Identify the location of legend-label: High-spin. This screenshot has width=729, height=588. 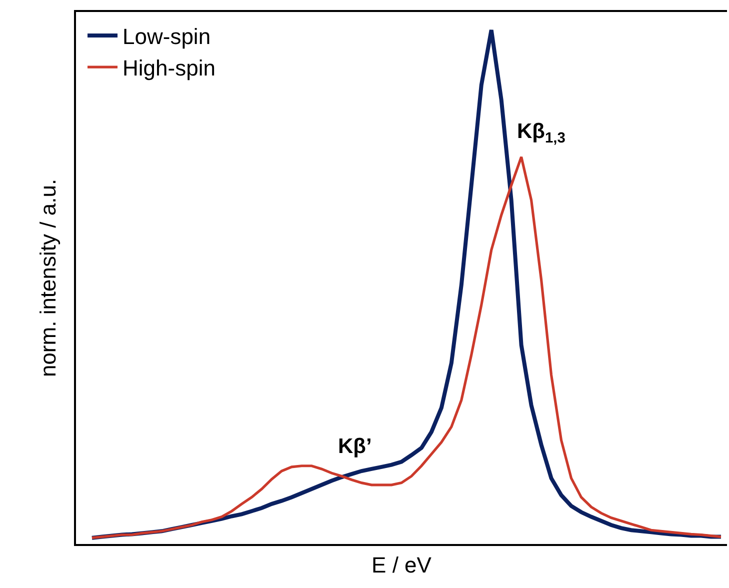
(169, 68).